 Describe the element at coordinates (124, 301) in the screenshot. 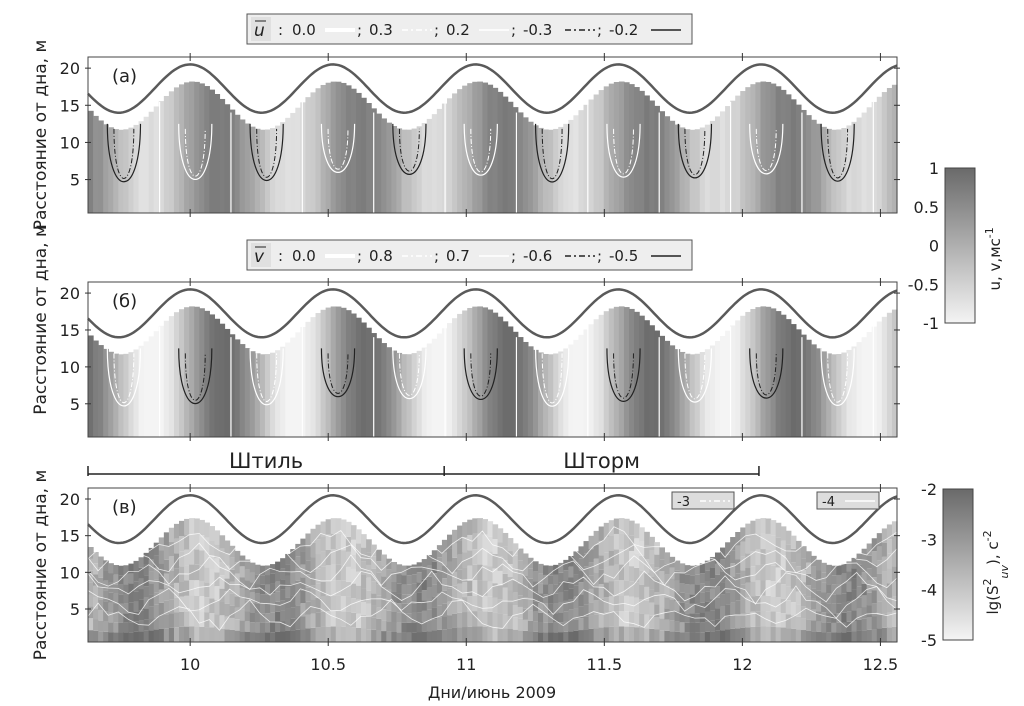

I see `panel-label: (б)` at that location.